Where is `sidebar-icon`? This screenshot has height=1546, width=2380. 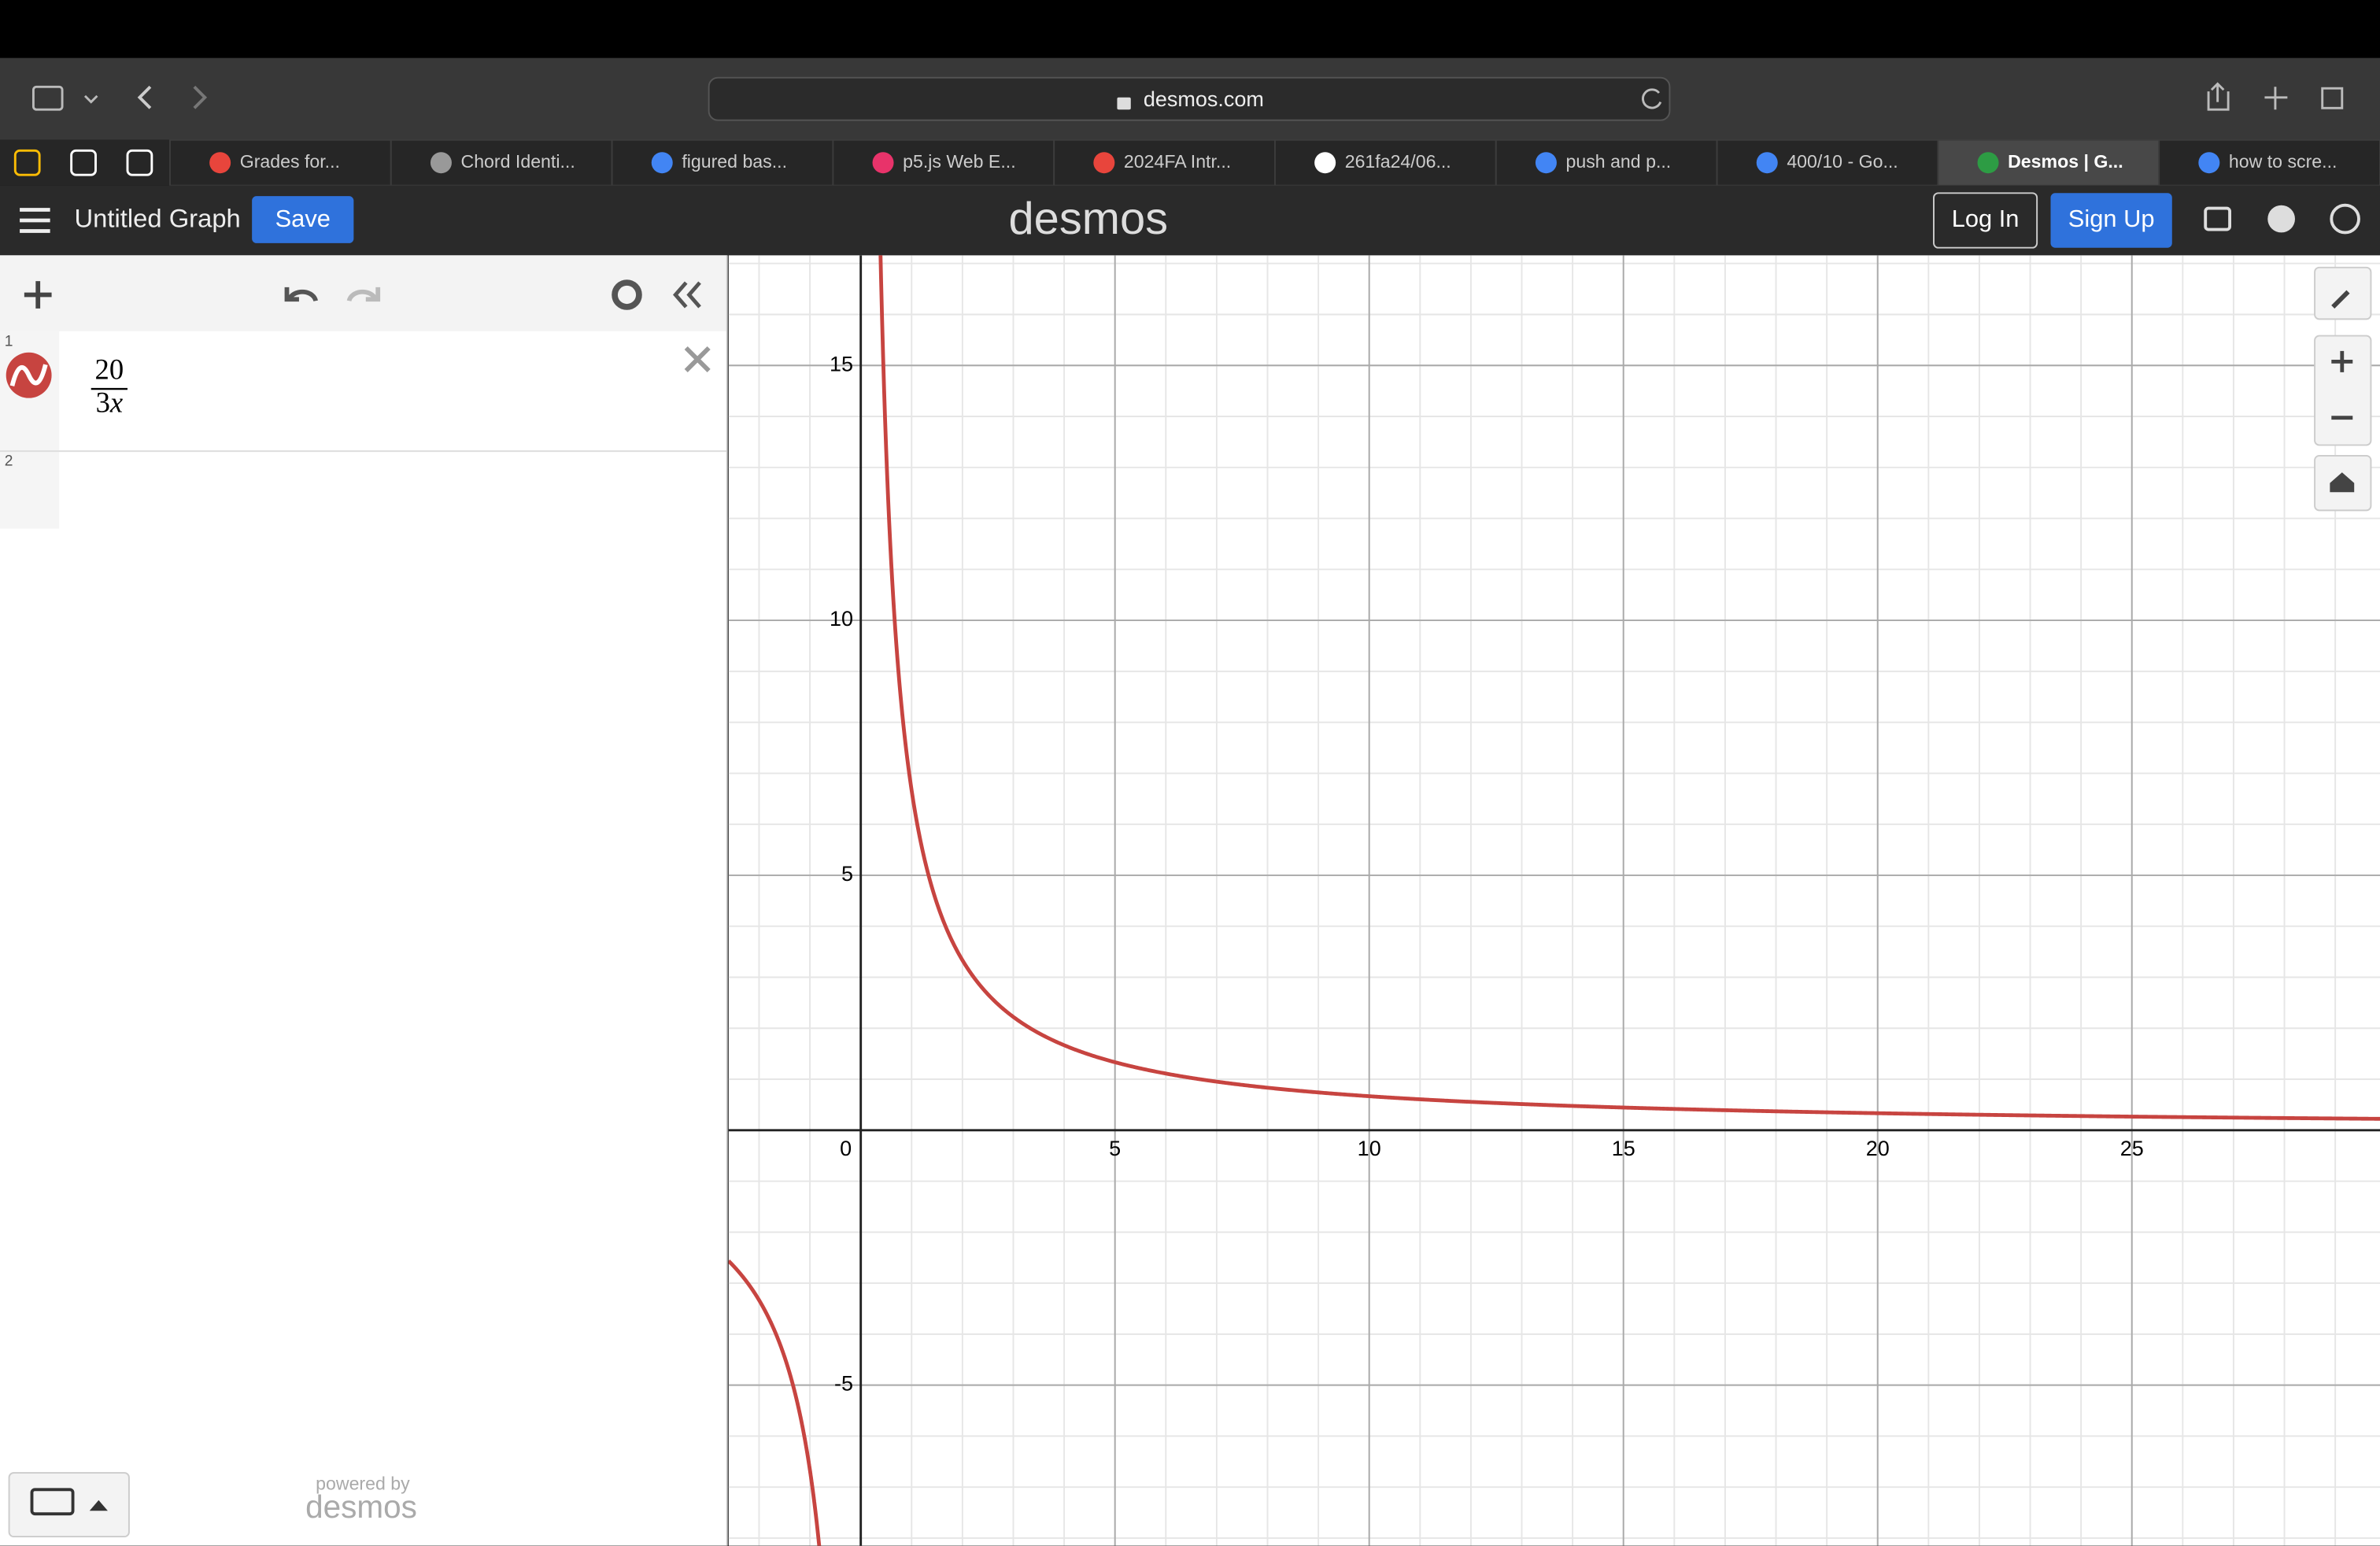
sidebar-icon is located at coordinates (47, 98).